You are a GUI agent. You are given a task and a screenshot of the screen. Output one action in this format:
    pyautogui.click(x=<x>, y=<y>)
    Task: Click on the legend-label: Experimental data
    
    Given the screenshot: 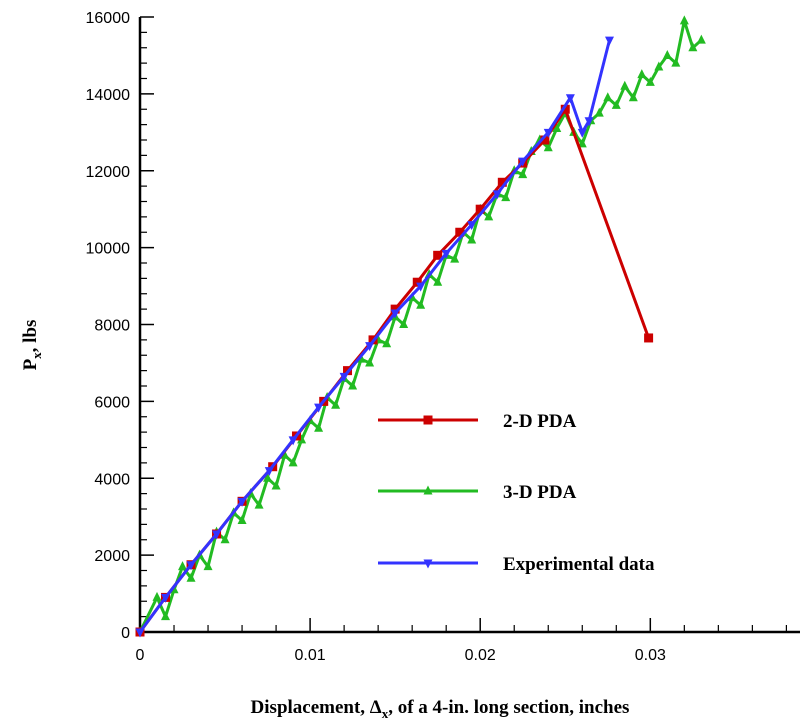 What is the action you would take?
    pyautogui.click(x=579, y=564)
    